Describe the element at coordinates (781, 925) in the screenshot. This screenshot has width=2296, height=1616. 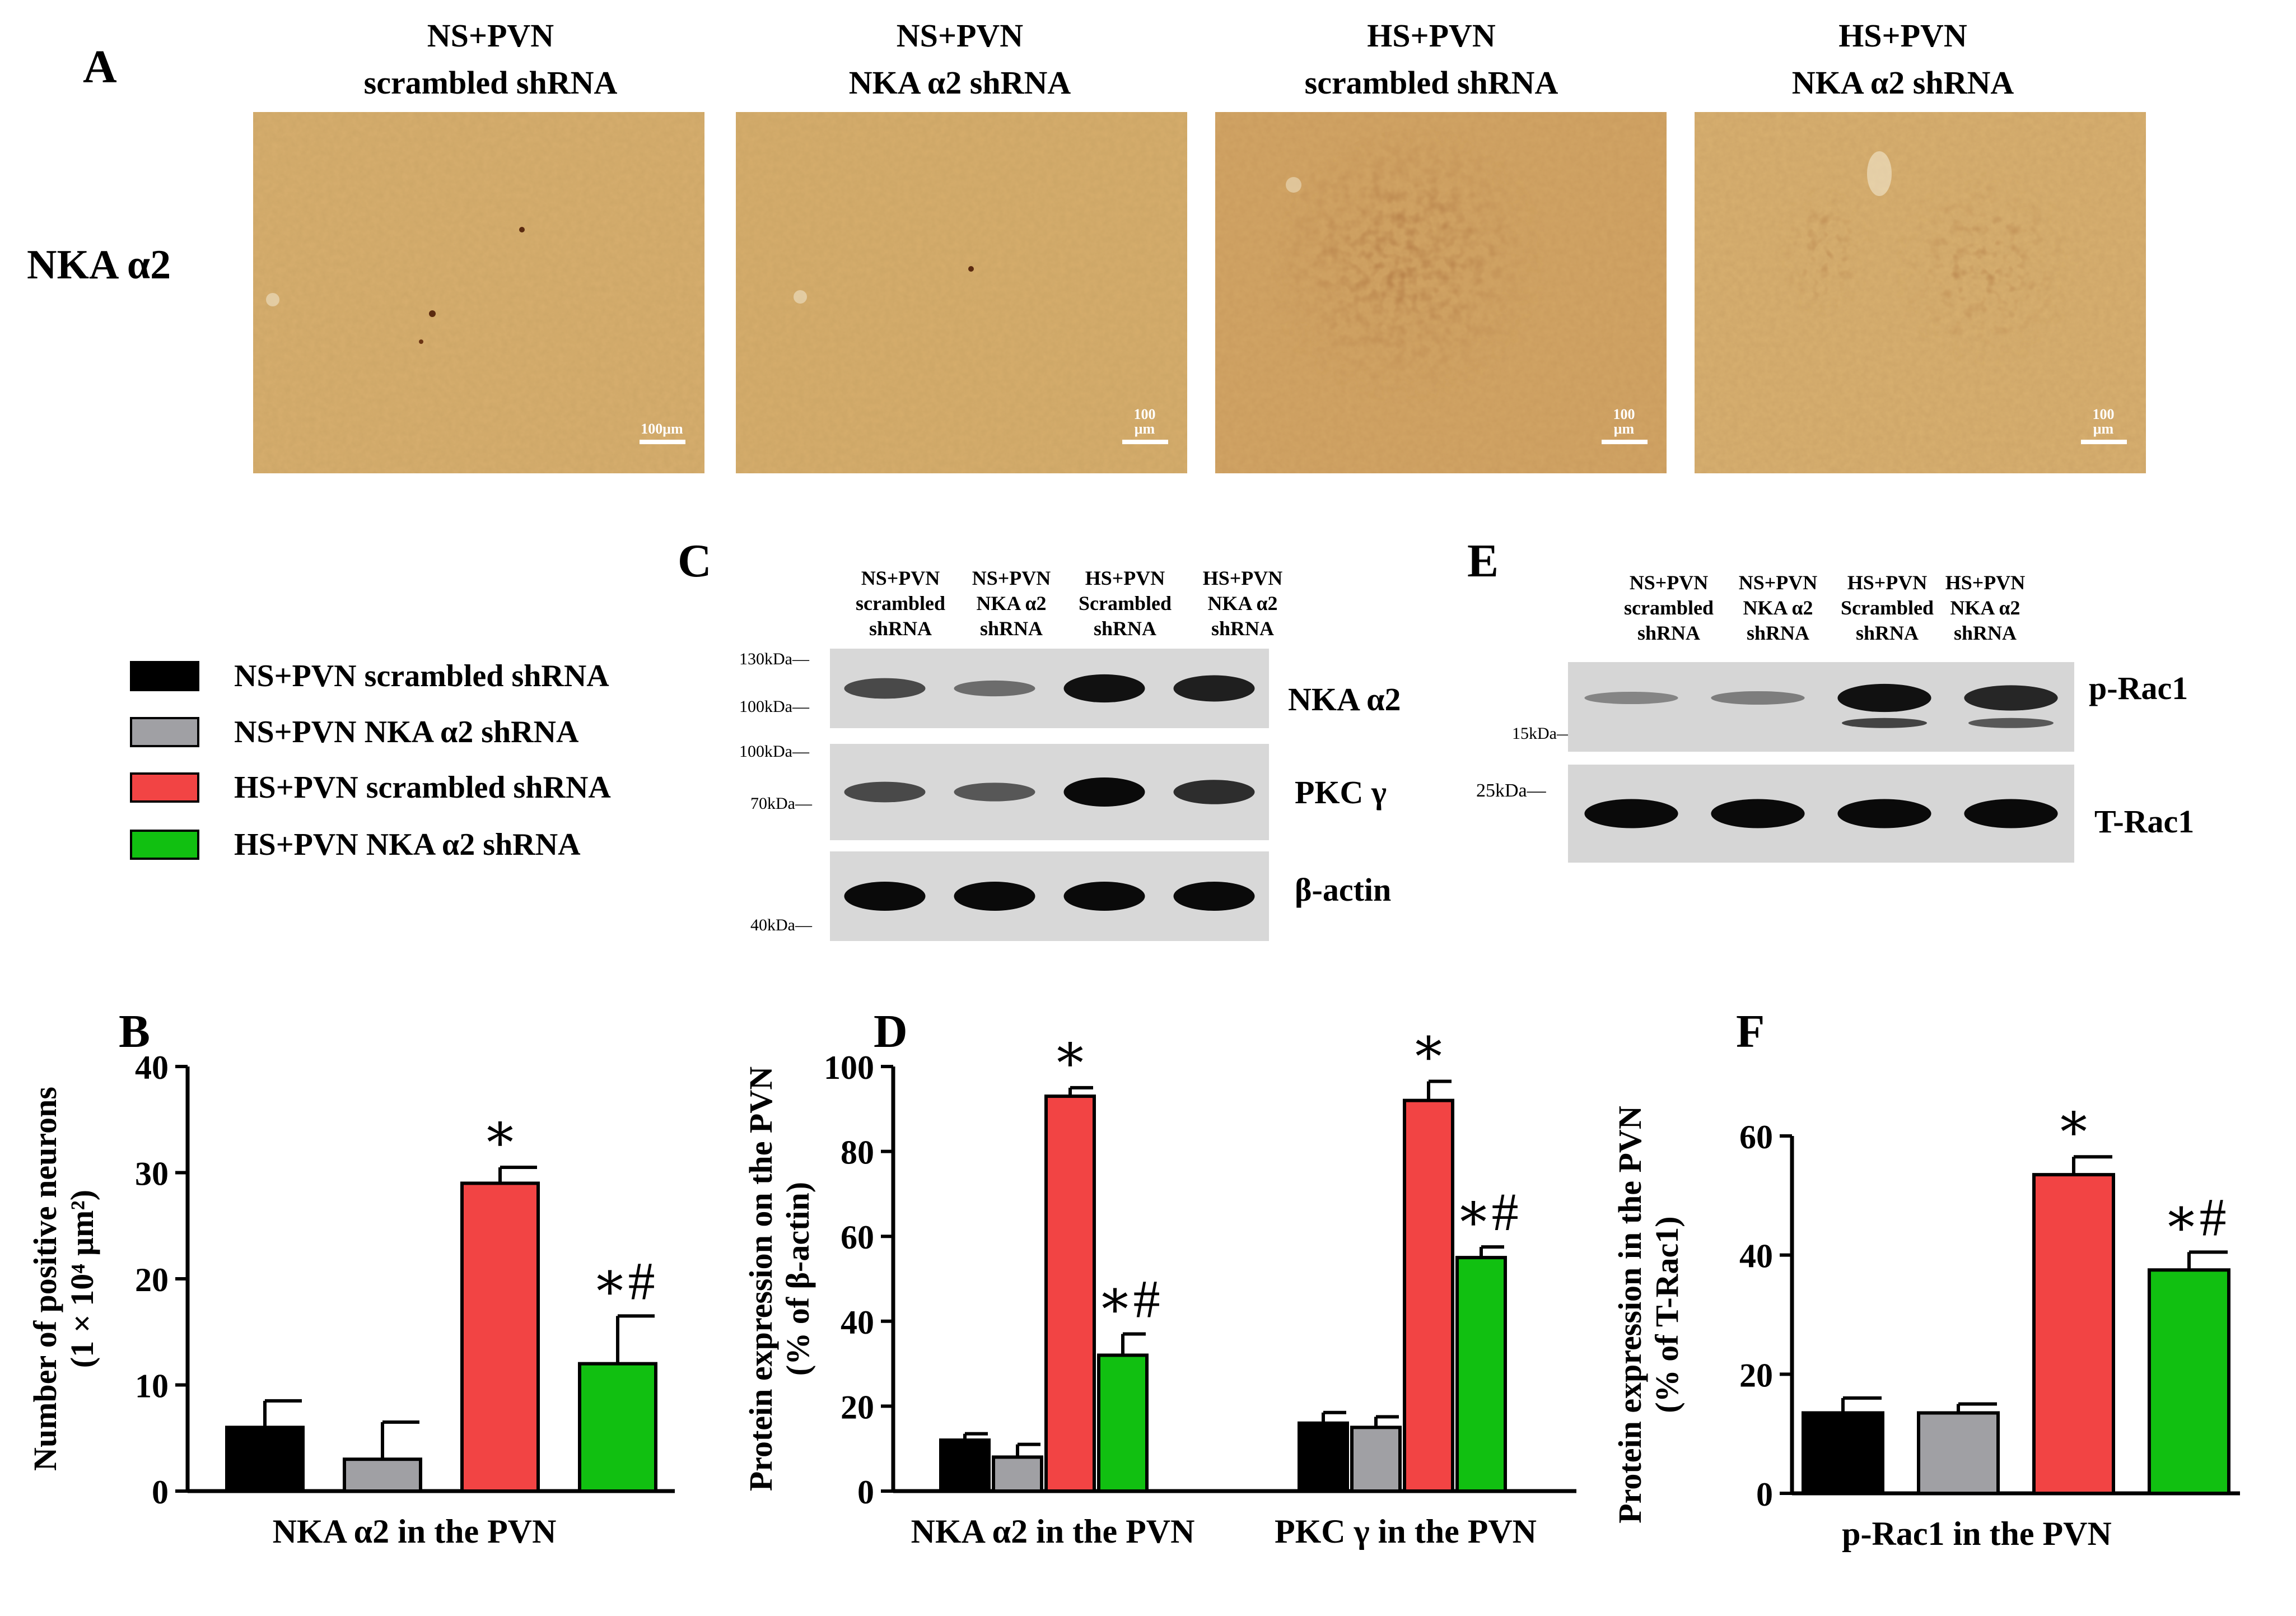
I see `marker-40kda: 40kDa—` at that location.